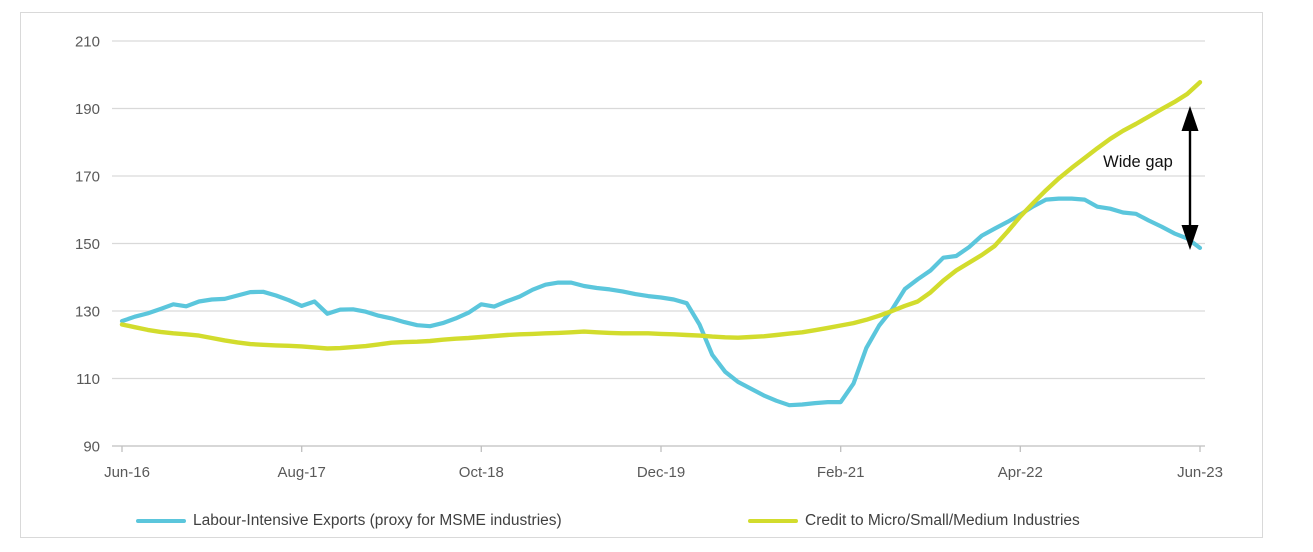  What do you see at coordinates (161, 521) in the screenshot?
I see `exports-legend-swatch` at bounding box center [161, 521].